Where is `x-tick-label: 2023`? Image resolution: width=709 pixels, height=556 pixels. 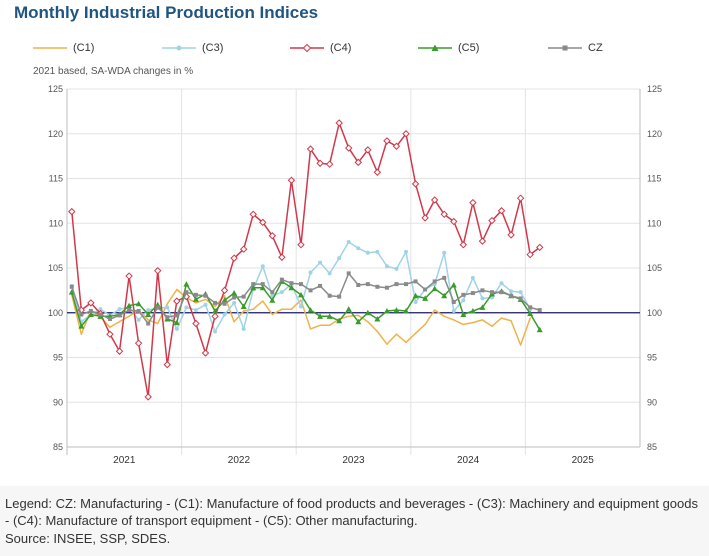
x-tick-label: 2023 is located at coordinates (353, 460).